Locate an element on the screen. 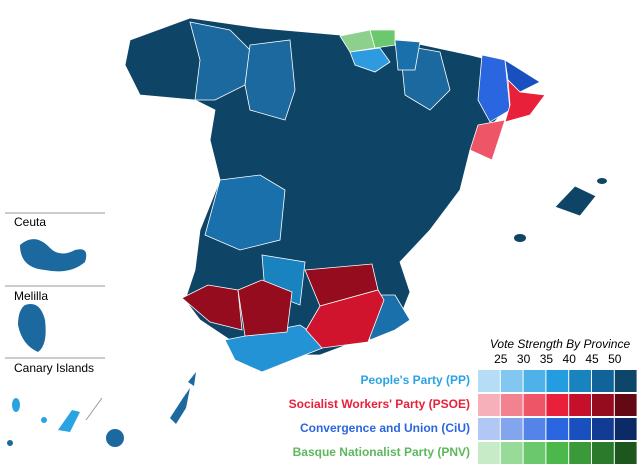 This screenshot has width=640, height=465. inset-label: Melilla is located at coordinates (31, 296).